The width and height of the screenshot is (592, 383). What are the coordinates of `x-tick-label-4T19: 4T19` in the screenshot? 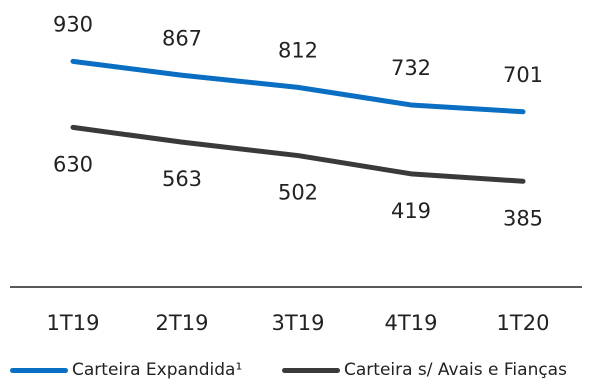 It's located at (411, 323).